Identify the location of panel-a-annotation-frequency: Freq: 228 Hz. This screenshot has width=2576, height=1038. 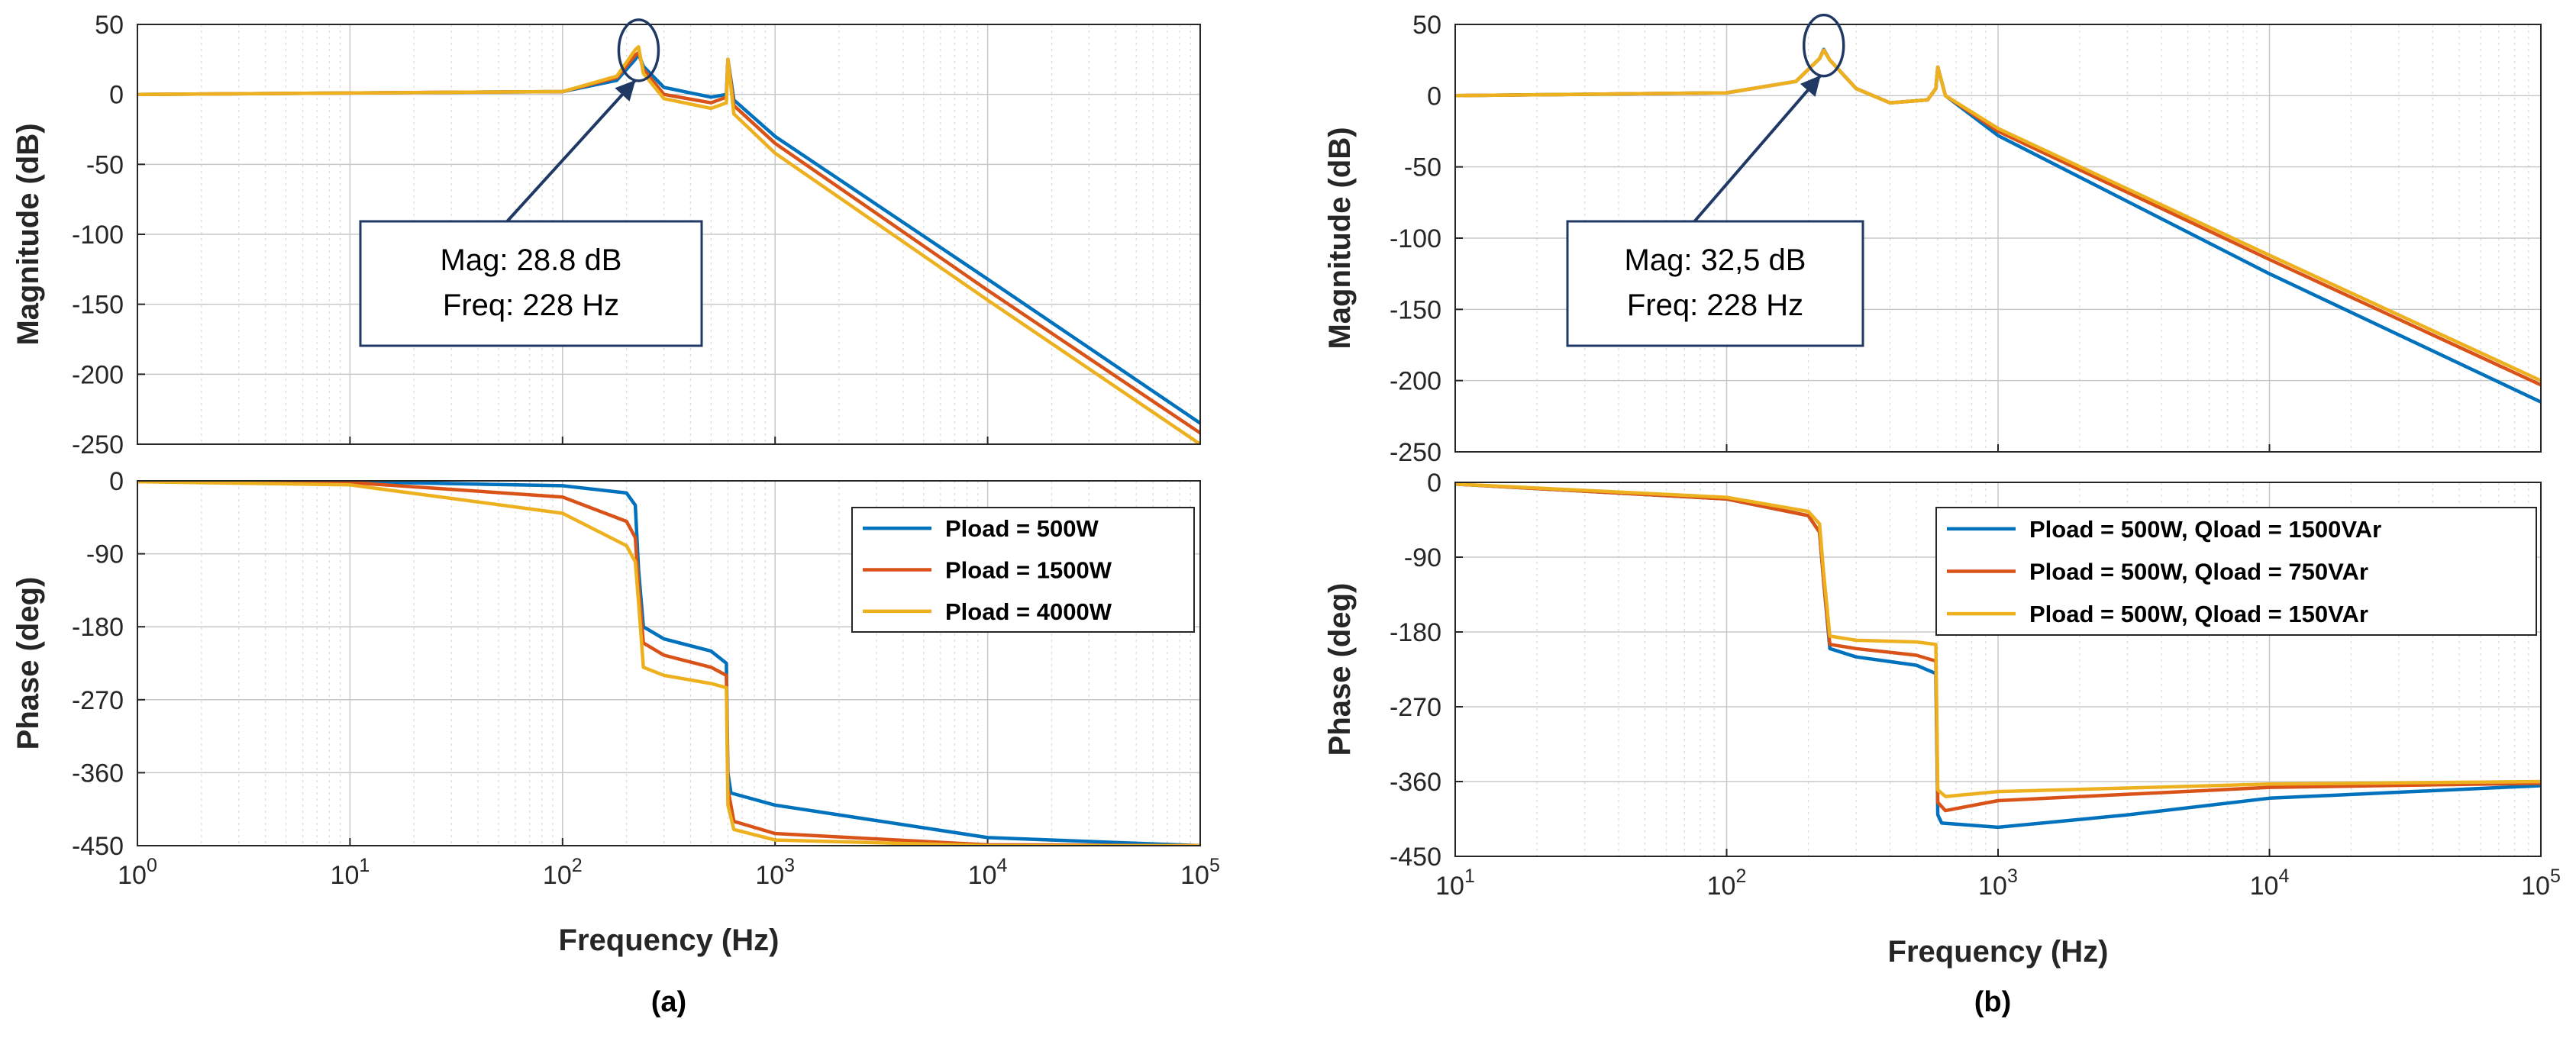
(531, 305).